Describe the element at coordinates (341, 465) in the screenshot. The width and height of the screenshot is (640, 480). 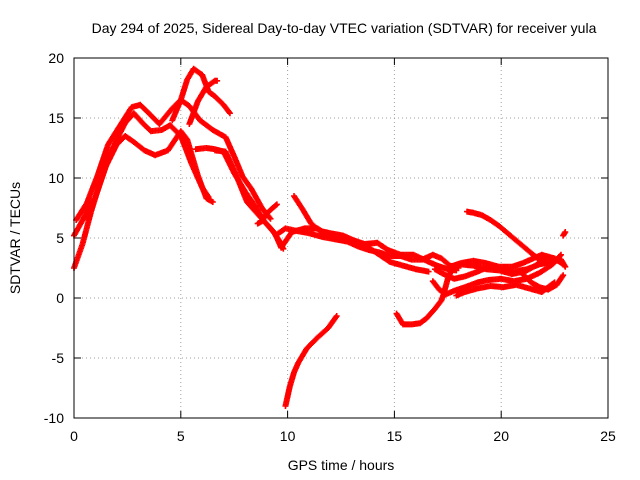
I see `x-axis-label: GPS time / hours` at that location.